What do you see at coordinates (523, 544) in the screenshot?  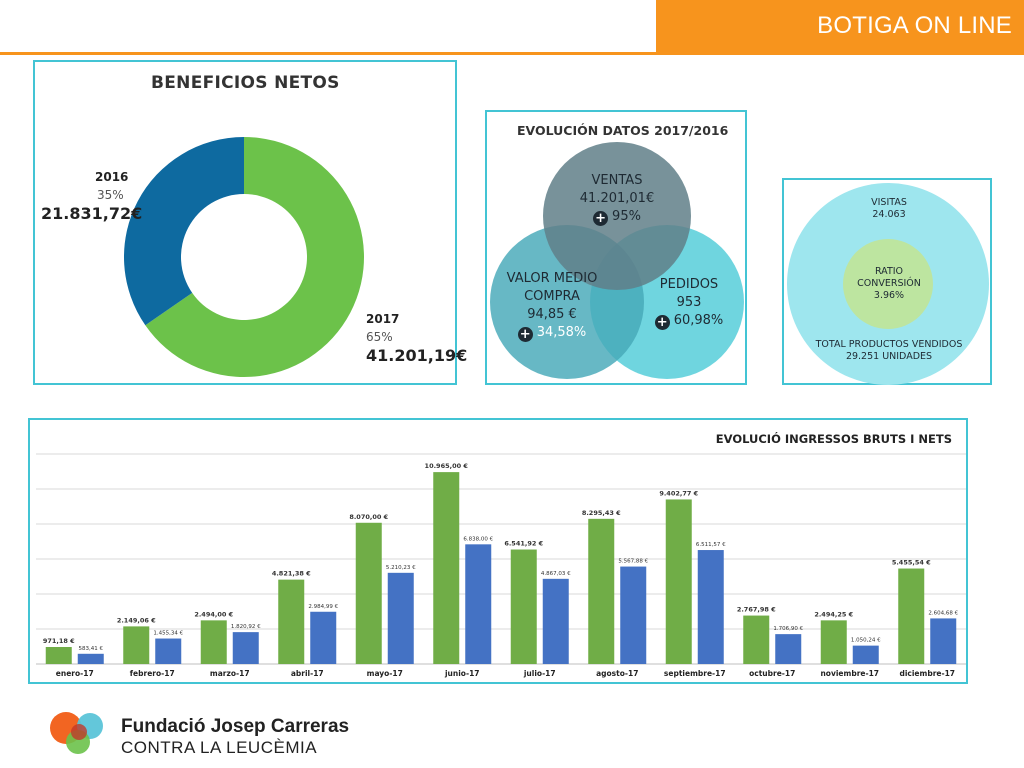 I see `data-label: 6.541,92 €` at bounding box center [523, 544].